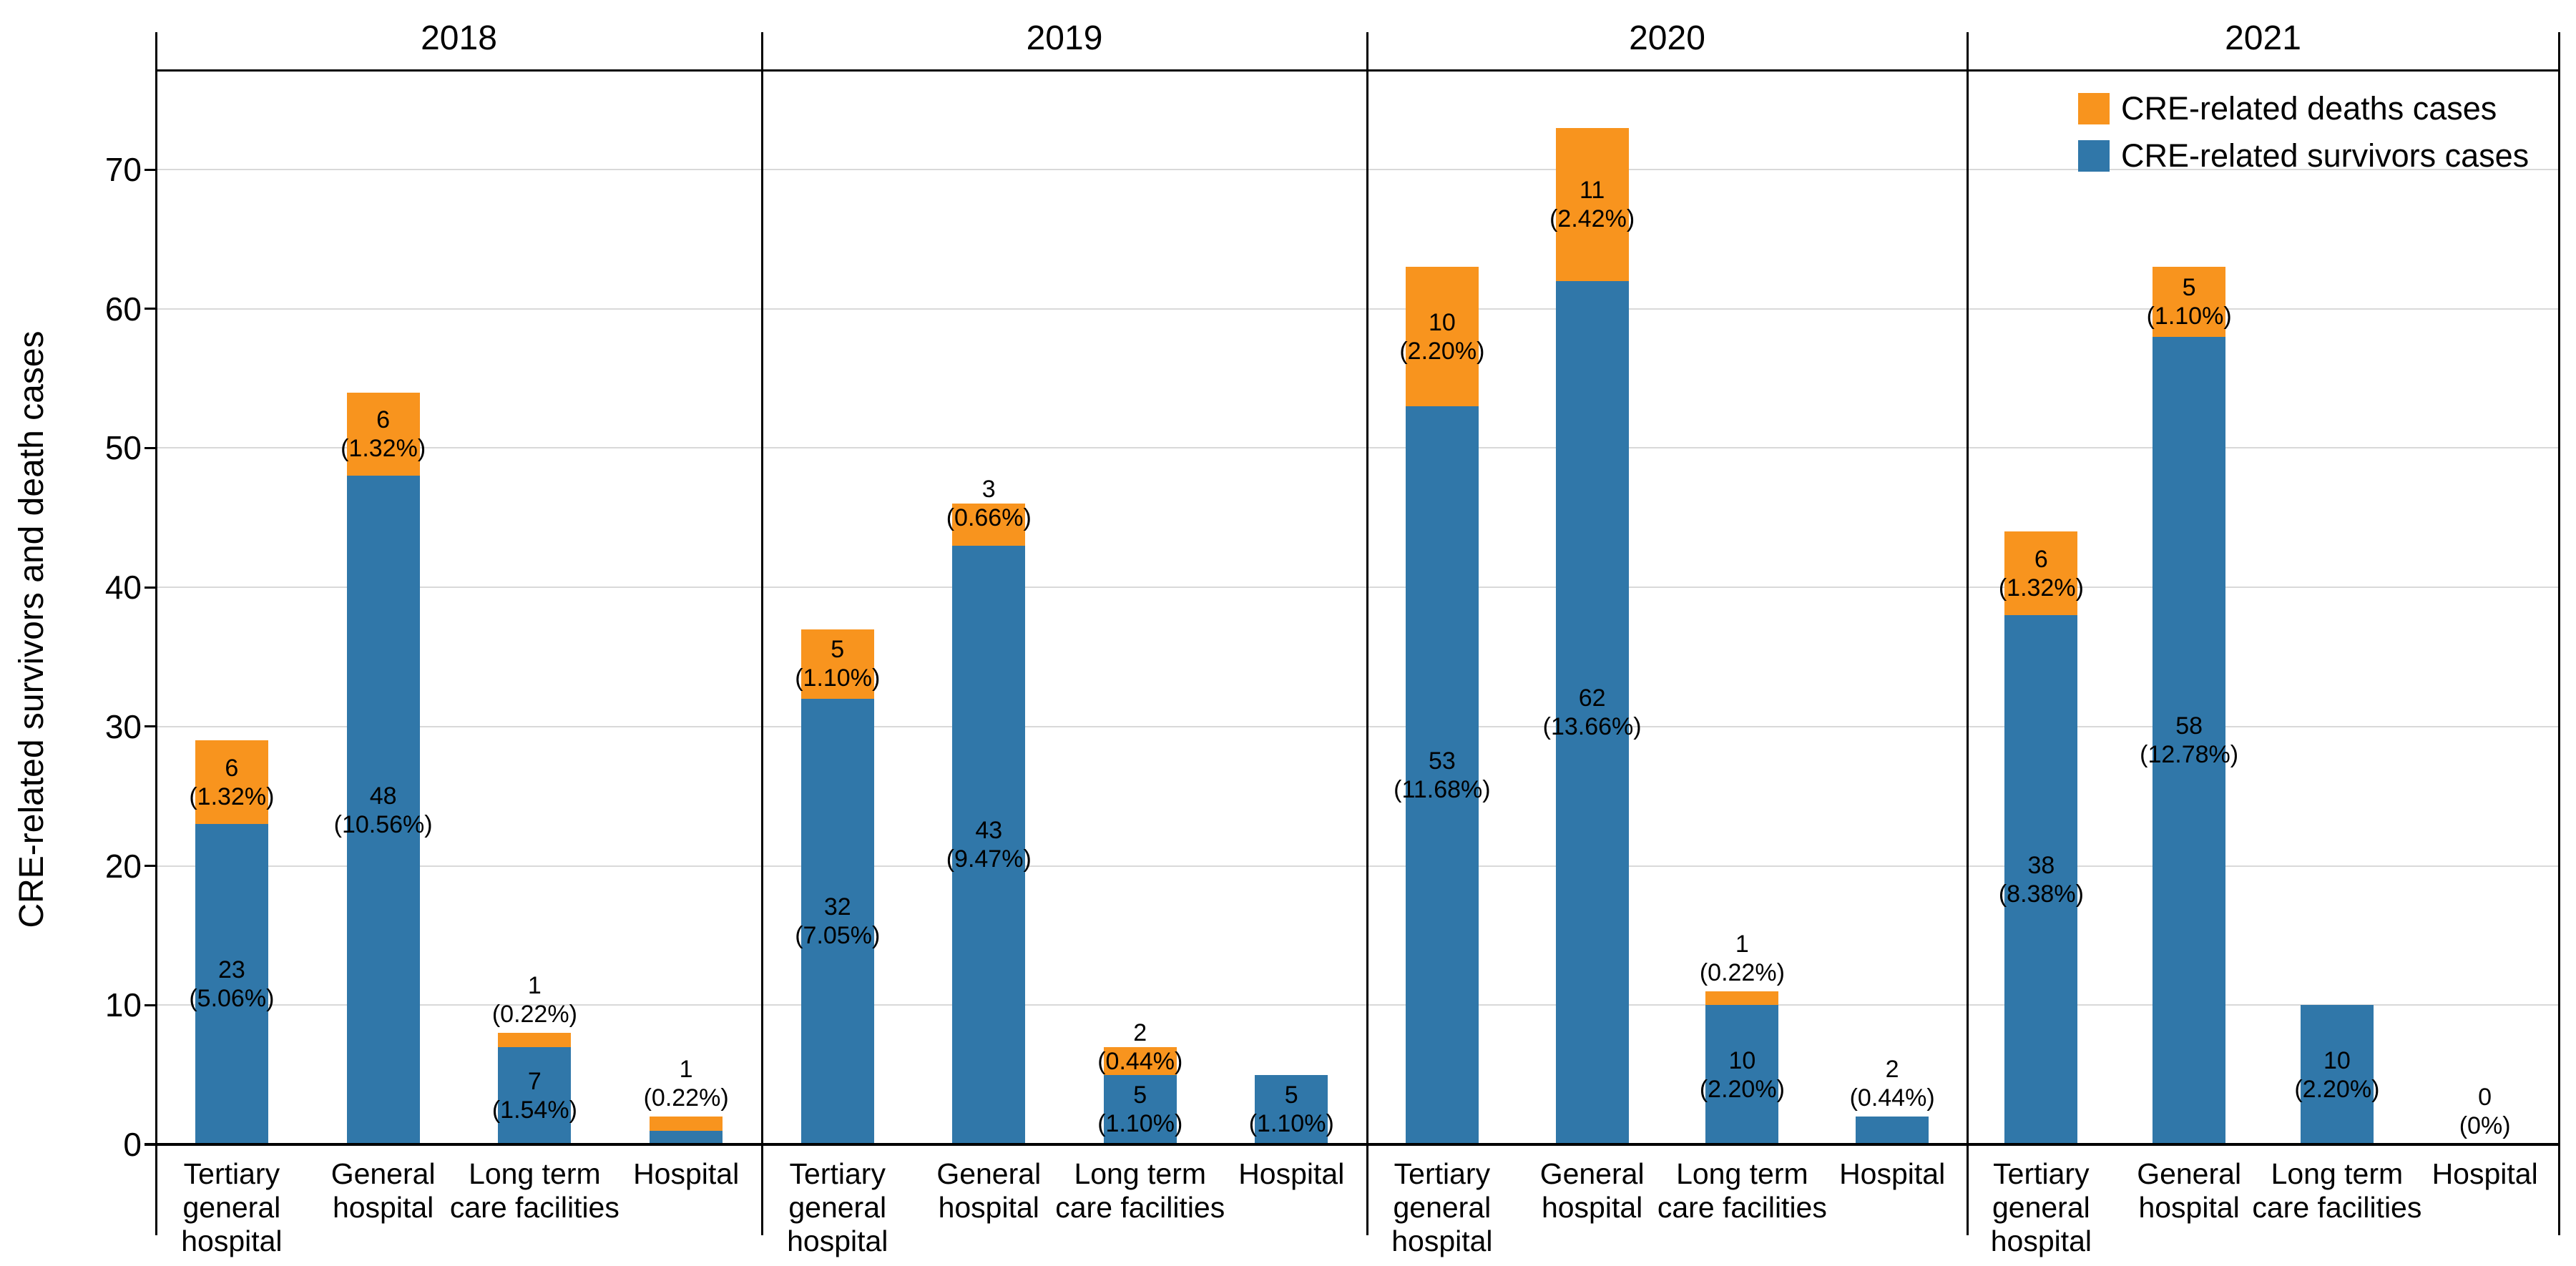 This screenshot has height=1266, width=2576. I want to click on survivor-count-label-2019-hospital-line: 5, so click(1291, 1095).